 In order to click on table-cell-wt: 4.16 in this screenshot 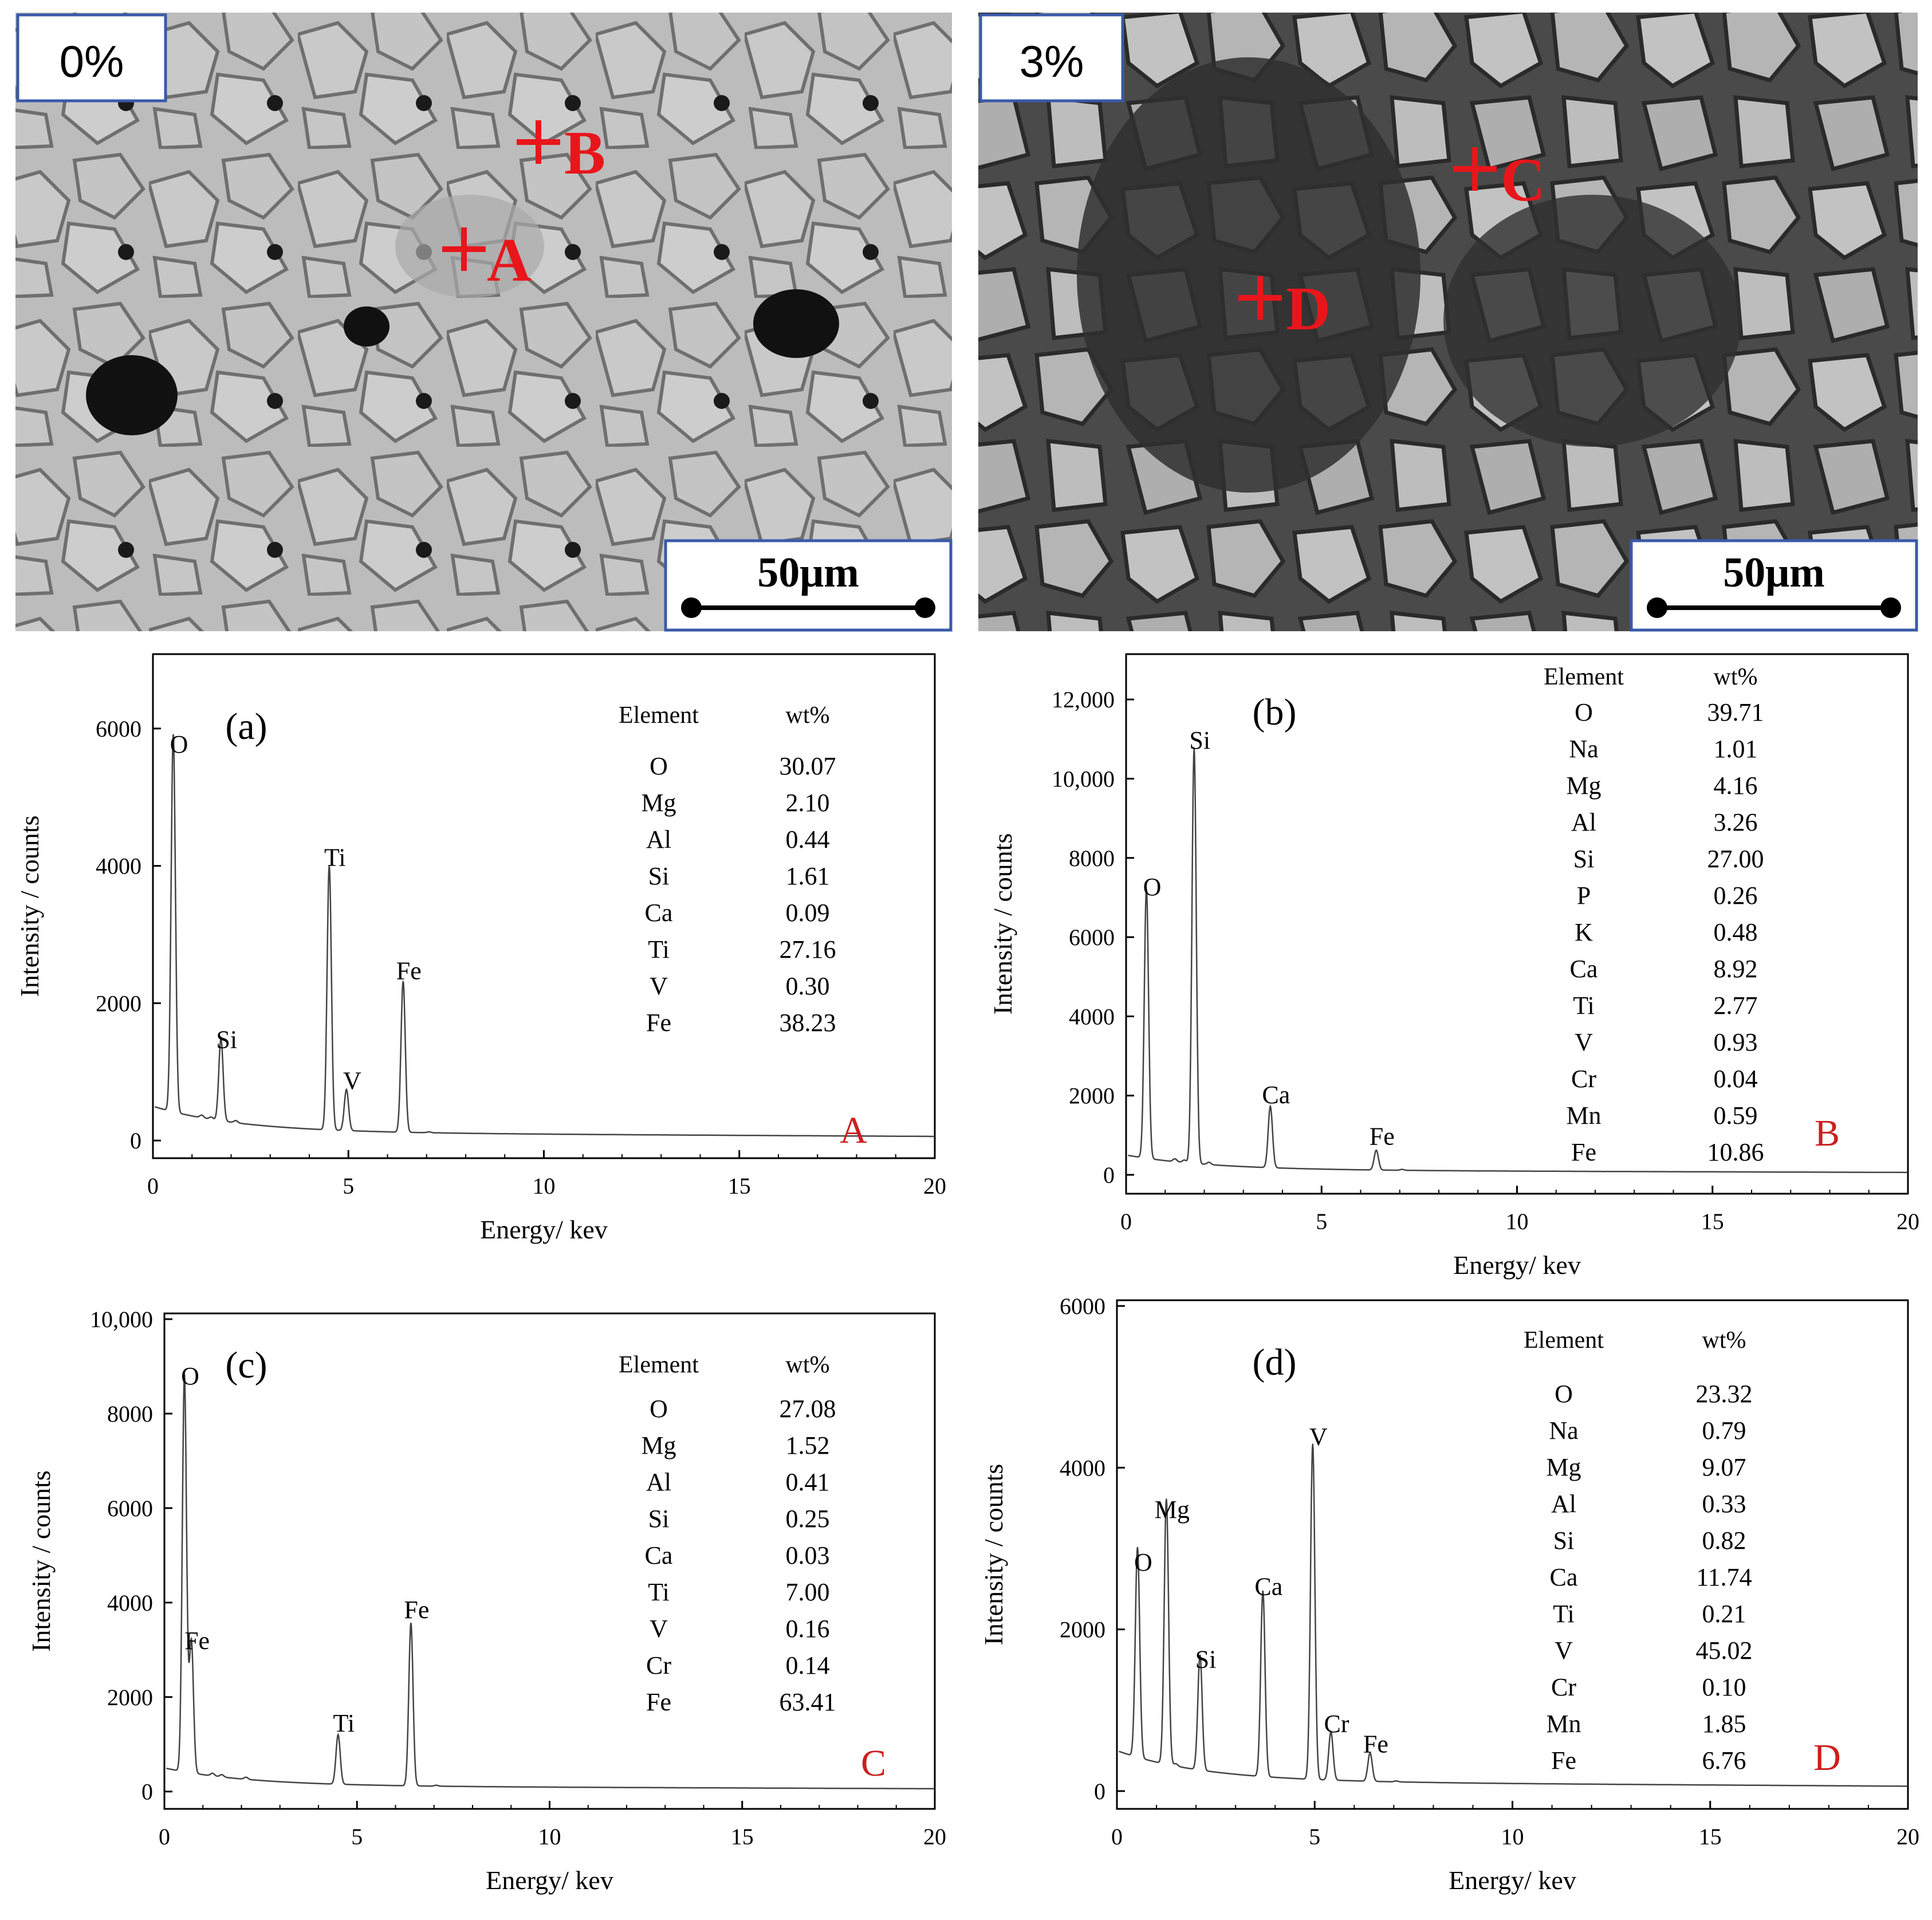, I will do `click(1736, 786)`.